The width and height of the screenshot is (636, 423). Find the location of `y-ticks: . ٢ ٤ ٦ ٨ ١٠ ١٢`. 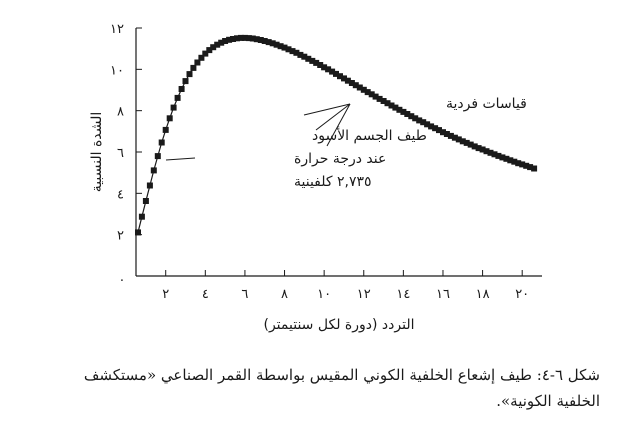

y-ticks: . ٢ ٤ ٦ ٨ ١٠ ١٢ is located at coordinates (126, 153).